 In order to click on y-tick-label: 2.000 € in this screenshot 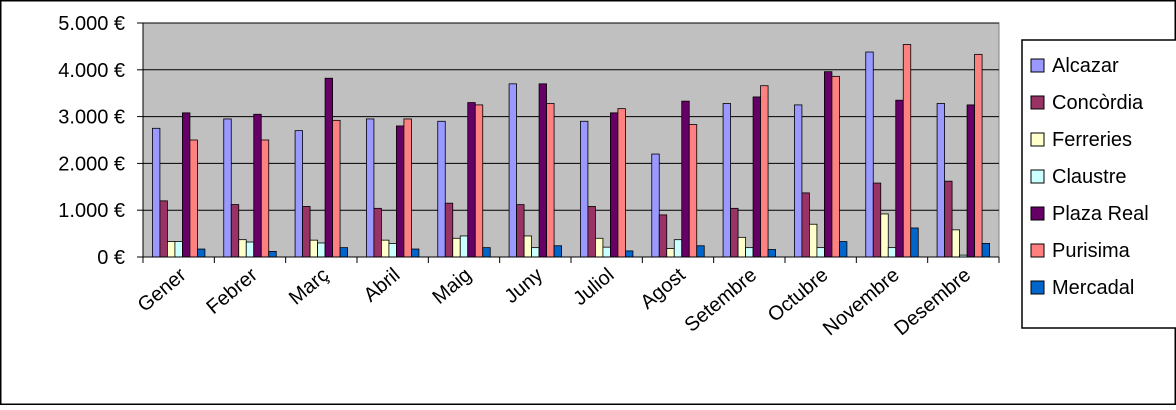, I will do `click(91, 164)`.